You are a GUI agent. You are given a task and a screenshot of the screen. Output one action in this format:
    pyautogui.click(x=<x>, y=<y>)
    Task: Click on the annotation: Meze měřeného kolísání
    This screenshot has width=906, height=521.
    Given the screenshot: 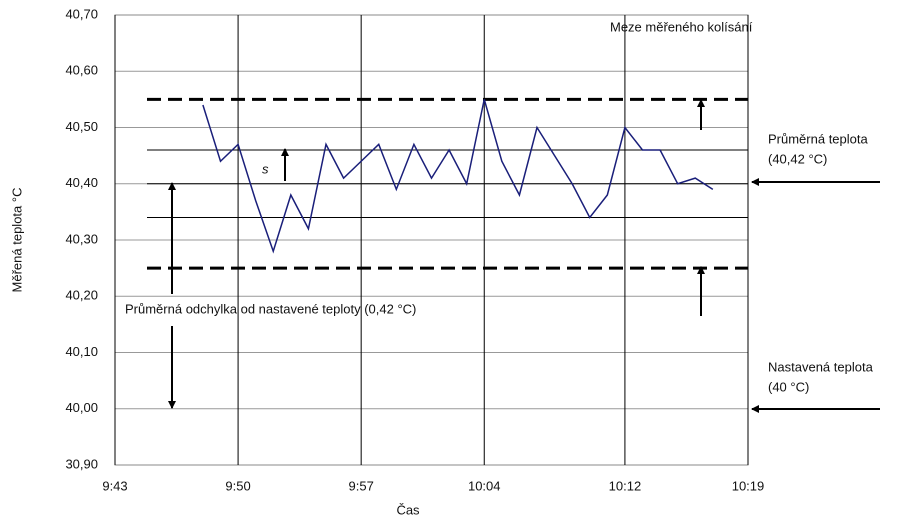 What is the action you would take?
    pyautogui.click(x=681, y=26)
    